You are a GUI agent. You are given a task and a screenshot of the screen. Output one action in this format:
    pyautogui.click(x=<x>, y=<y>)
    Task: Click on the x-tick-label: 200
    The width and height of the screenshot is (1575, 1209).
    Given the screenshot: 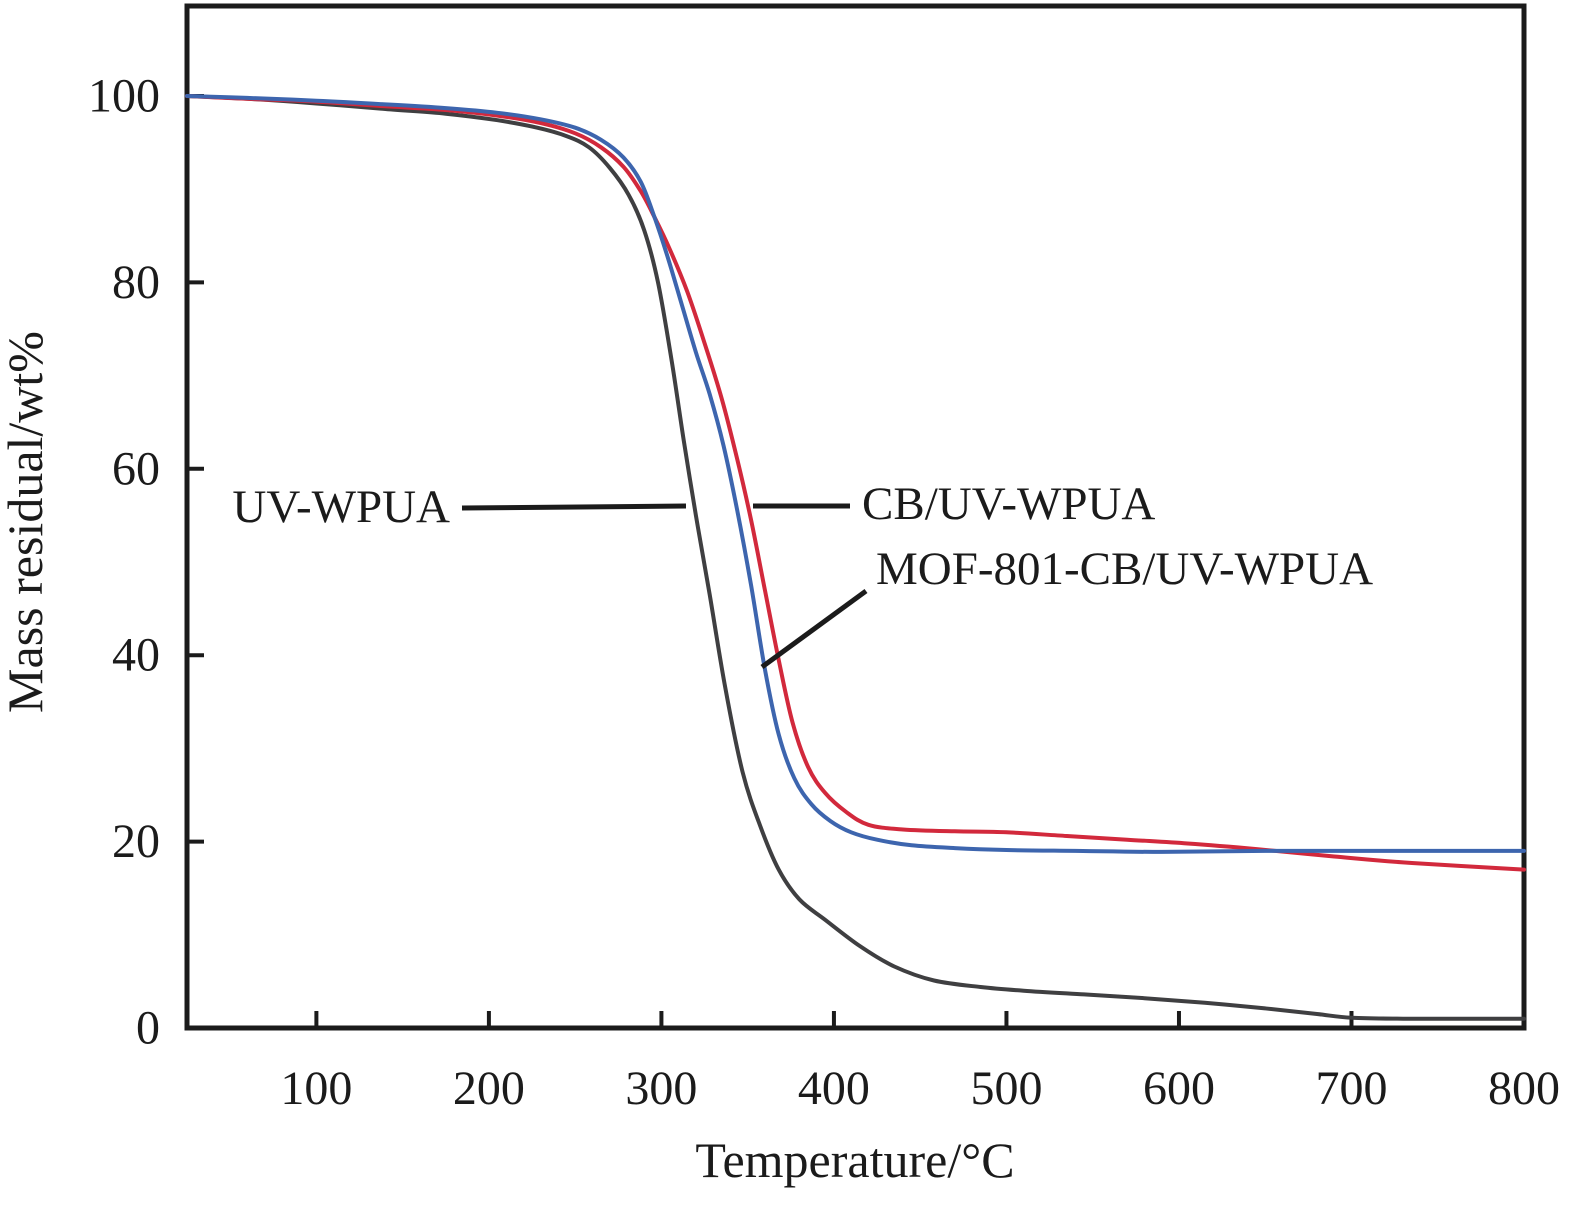 What is the action you would take?
    pyautogui.click(x=489, y=1088)
    